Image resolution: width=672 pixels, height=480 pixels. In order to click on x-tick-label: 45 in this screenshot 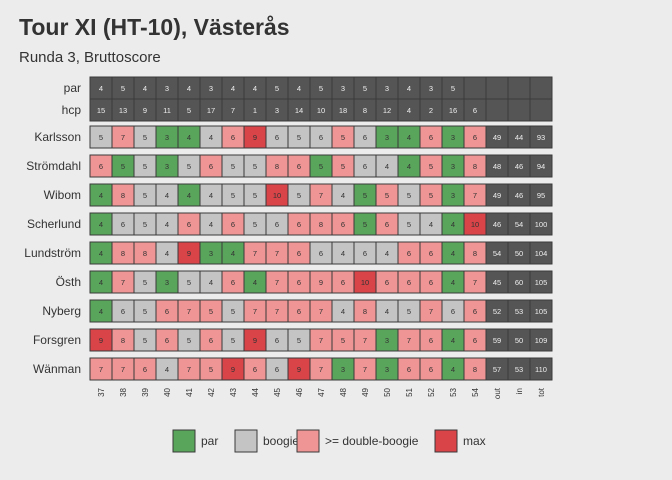, I will do `click(277, 391)`.